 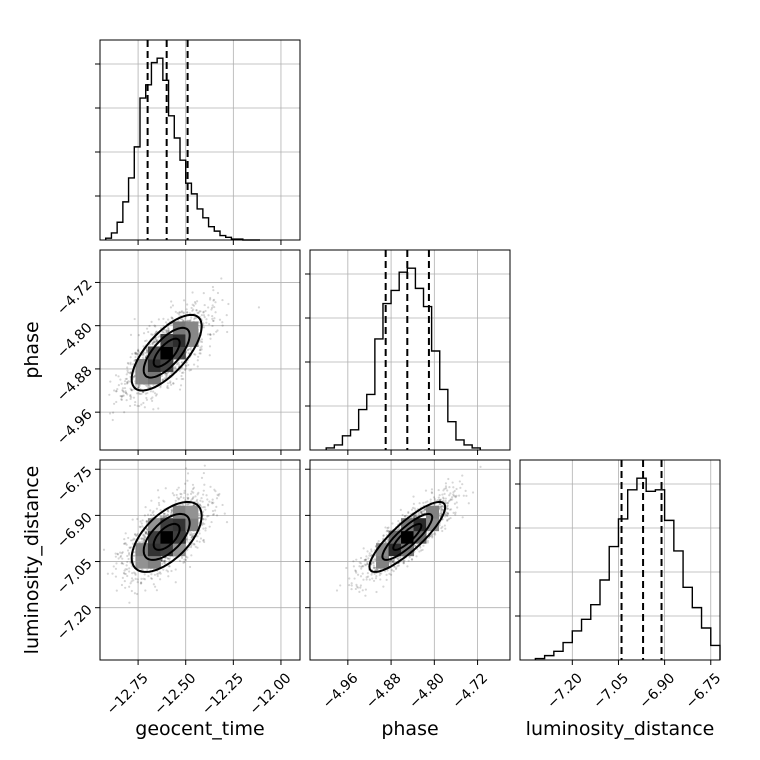 I want to click on y-tick-label: −7.05, so click(x=75, y=577).